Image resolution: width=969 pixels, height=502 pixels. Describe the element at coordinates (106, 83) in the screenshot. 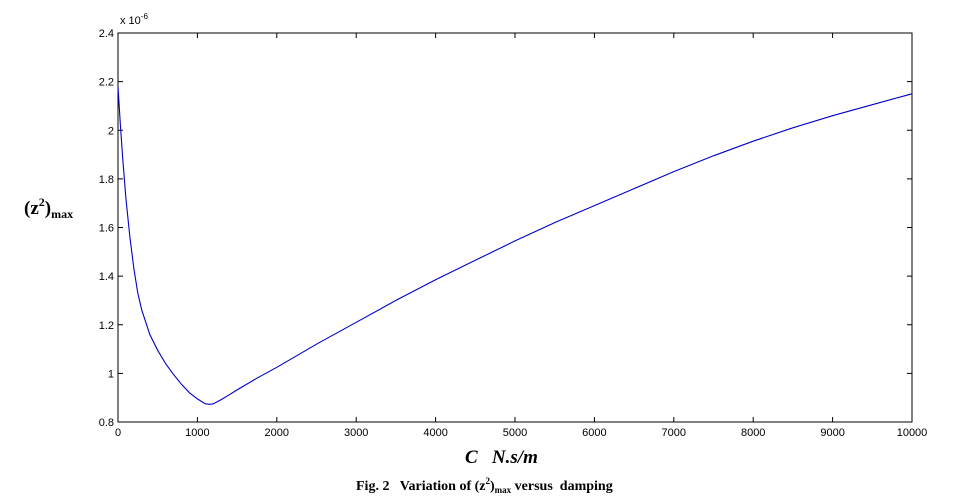

I see `y-tick-label: 2.2` at that location.